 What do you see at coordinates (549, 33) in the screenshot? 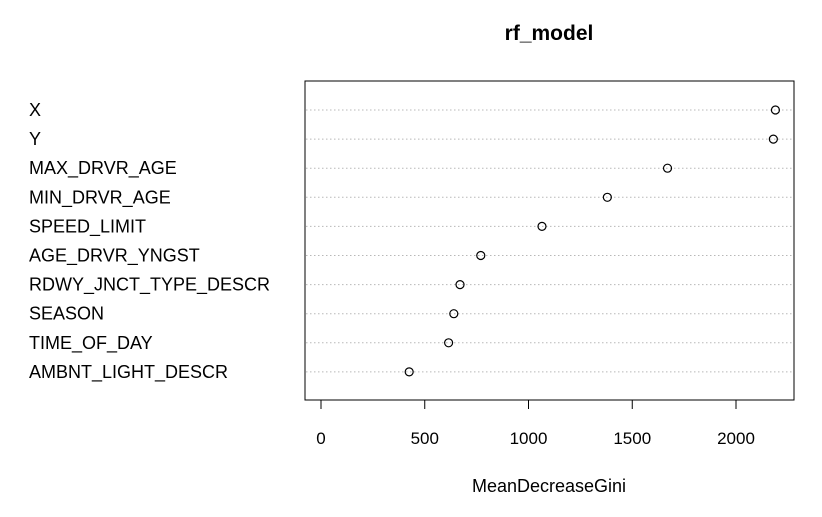
I see `chart-title: rf_model` at bounding box center [549, 33].